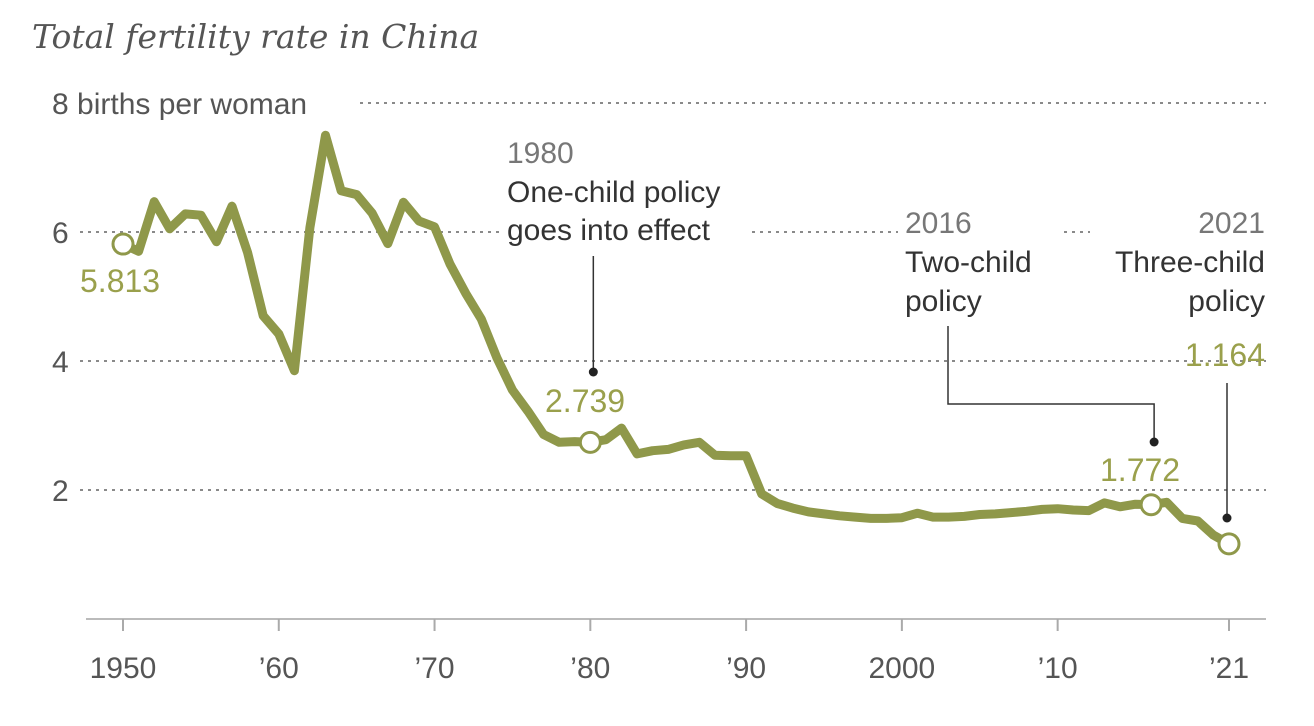  Describe the element at coordinates (609, 230) in the screenshot. I see `annotation-one-child-line-2: goes into effect` at that location.